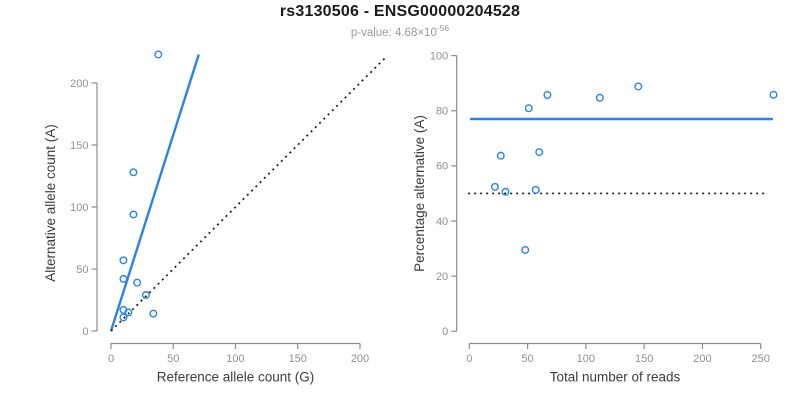 The width and height of the screenshot is (800, 400). What do you see at coordinates (442, 277) in the screenshot?
I see `y-tick-label: 20` at bounding box center [442, 277].